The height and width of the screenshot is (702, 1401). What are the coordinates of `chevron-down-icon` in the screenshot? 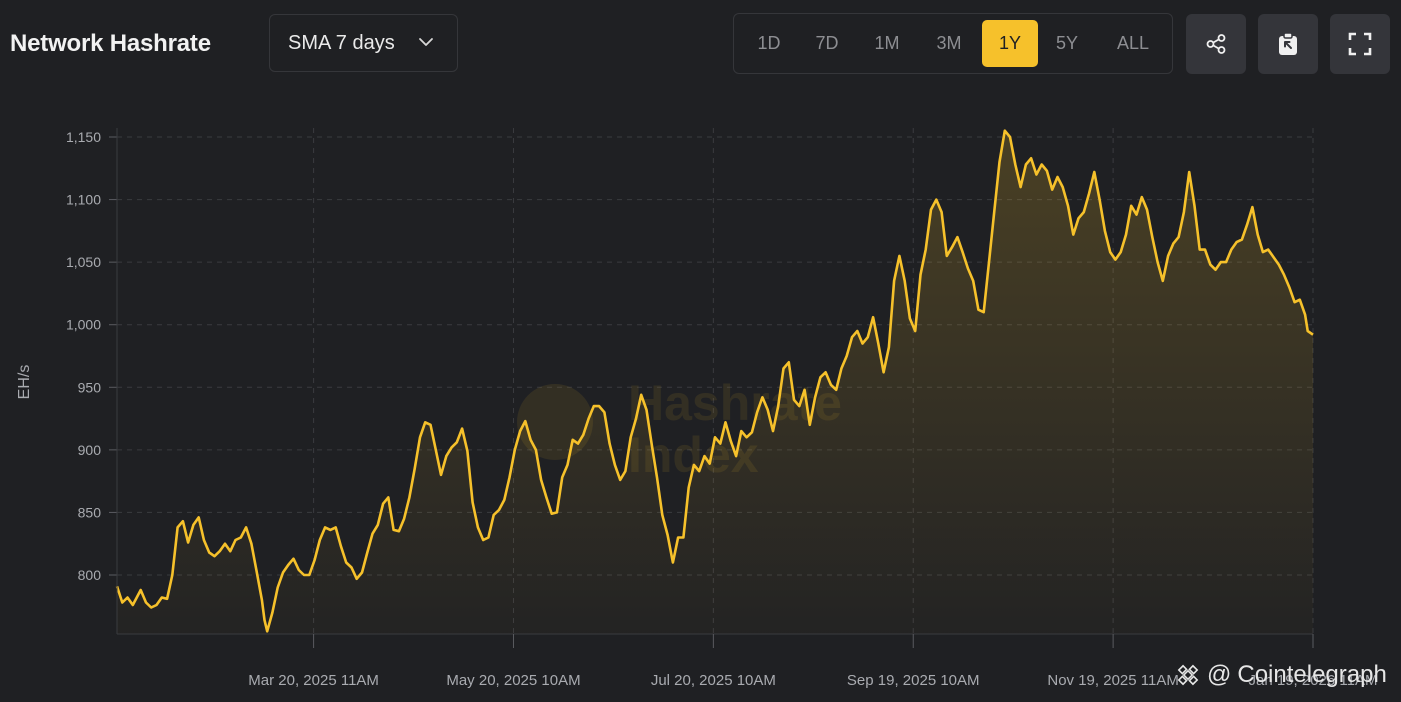 It's located at (426, 42).